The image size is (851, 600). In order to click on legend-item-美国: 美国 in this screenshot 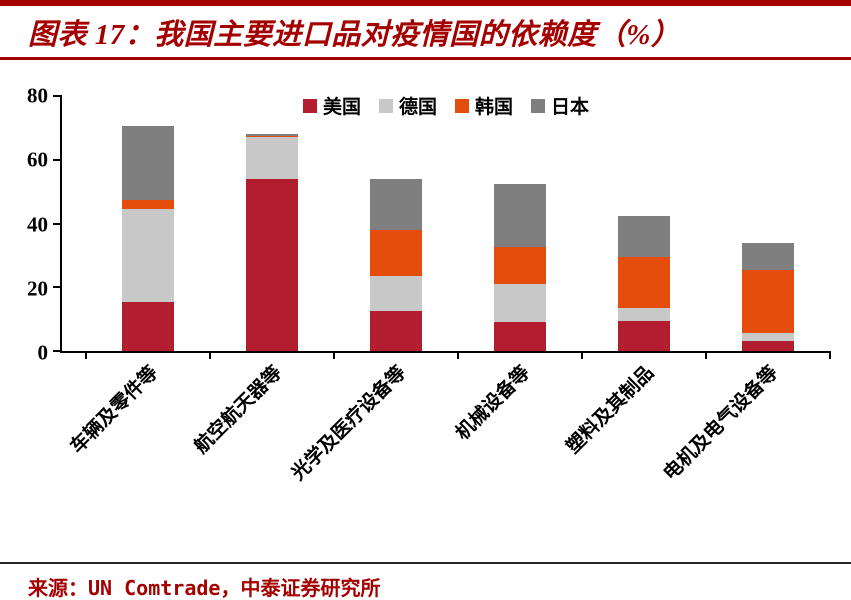, I will do `click(331, 105)`.